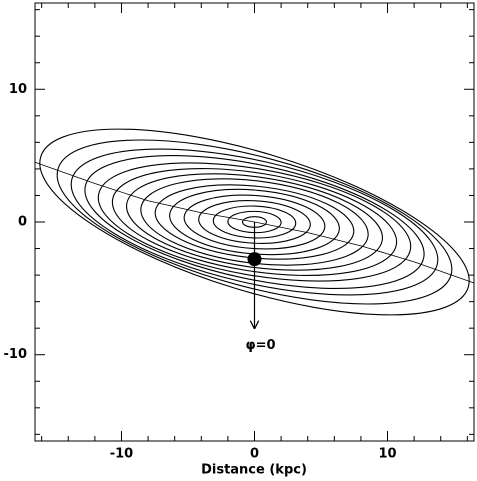  What do you see at coordinates (18, 89) in the screenshot?
I see `y-tick-label: 10` at bounding box center [18, 89].